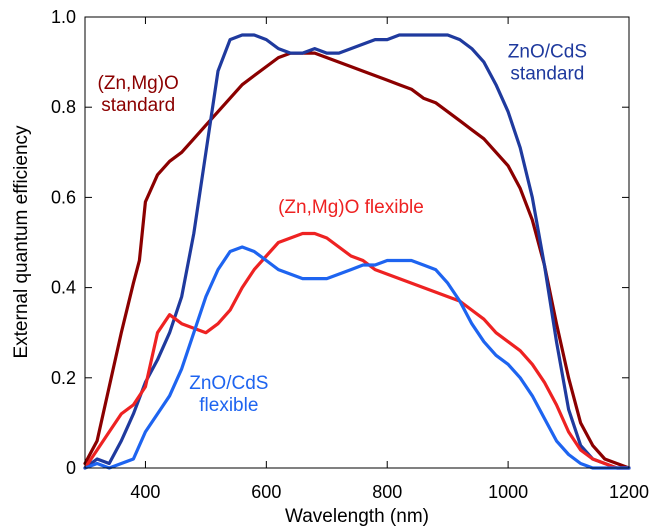 This screenshot has height=526, width=659. What do you see at coordinates (387, 492) in the screenshot?
I see `x-tick-label: 800` at bounding box center [387, 492].